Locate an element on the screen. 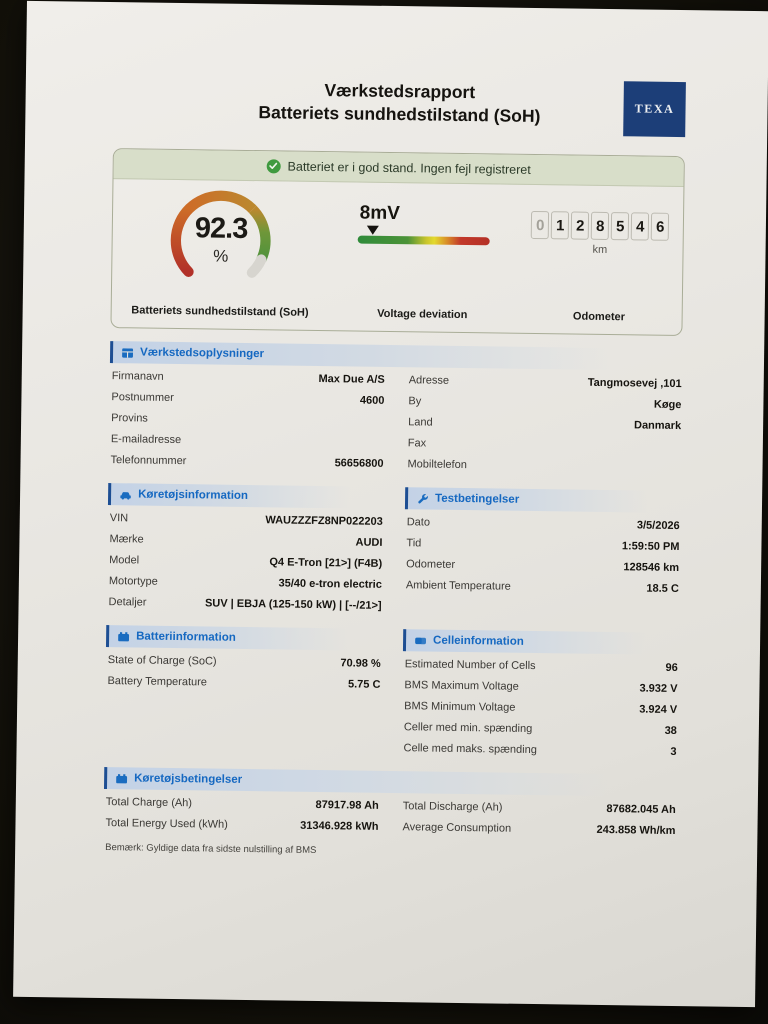 The image size is (768, 1024). section-title: Køretøjsinformation is located at coordinates (193, 495).